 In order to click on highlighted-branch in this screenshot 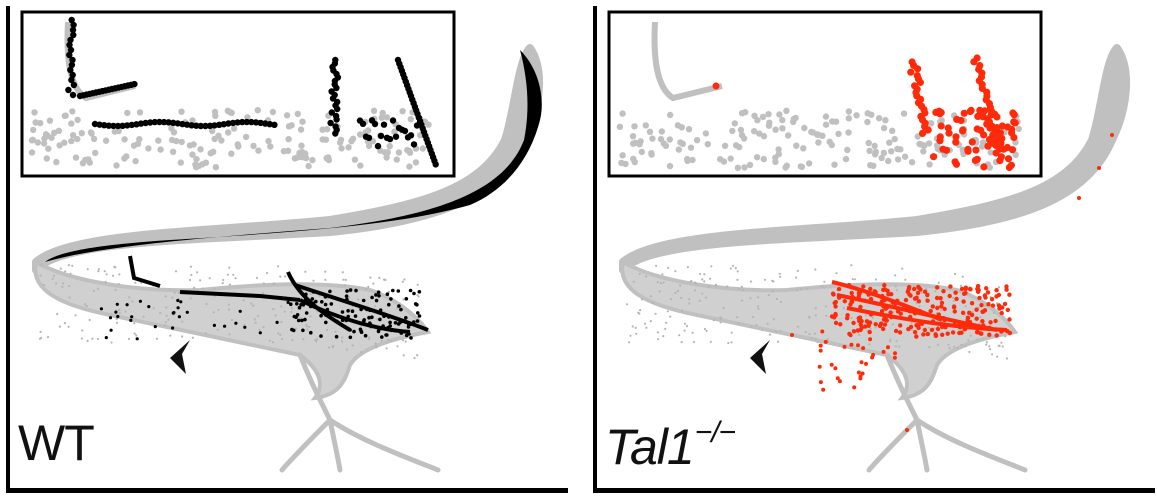, I will do `click(361, 307)`.